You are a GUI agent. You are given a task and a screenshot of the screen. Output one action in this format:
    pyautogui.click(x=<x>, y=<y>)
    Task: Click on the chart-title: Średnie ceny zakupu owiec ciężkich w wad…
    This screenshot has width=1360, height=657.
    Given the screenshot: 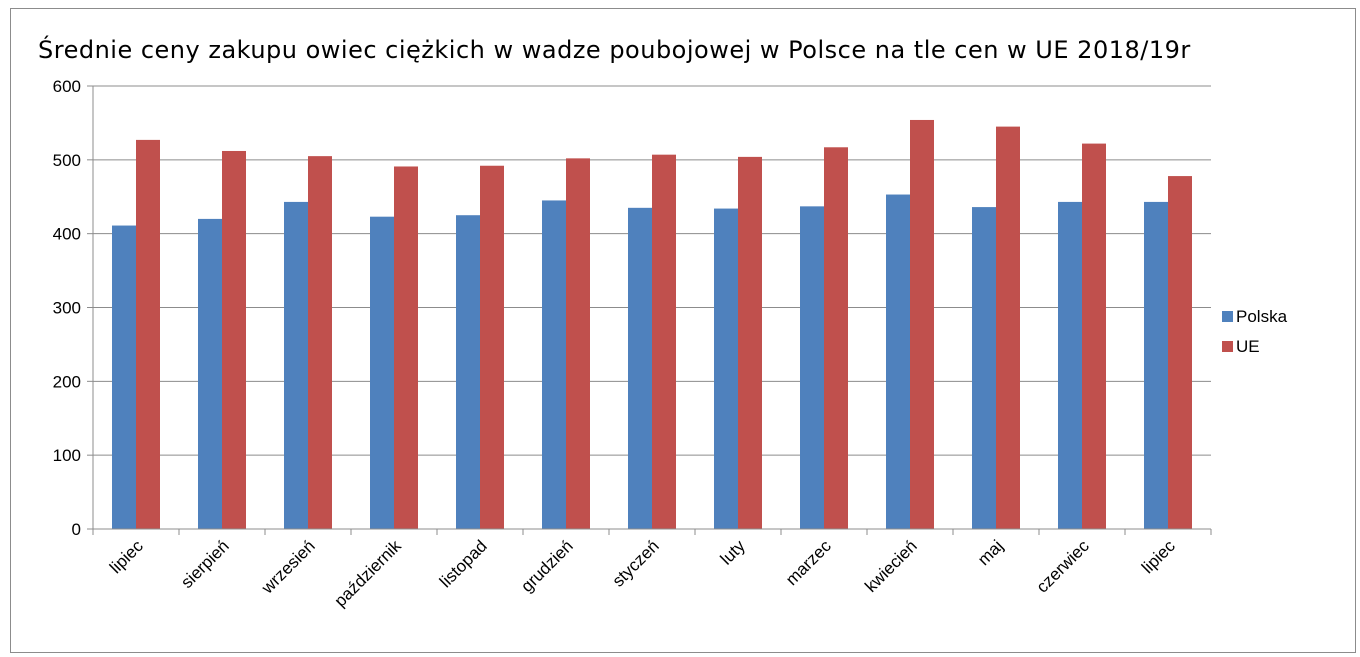 What is the action you would take?
    pyautogui.click(x=614, y=50)
    